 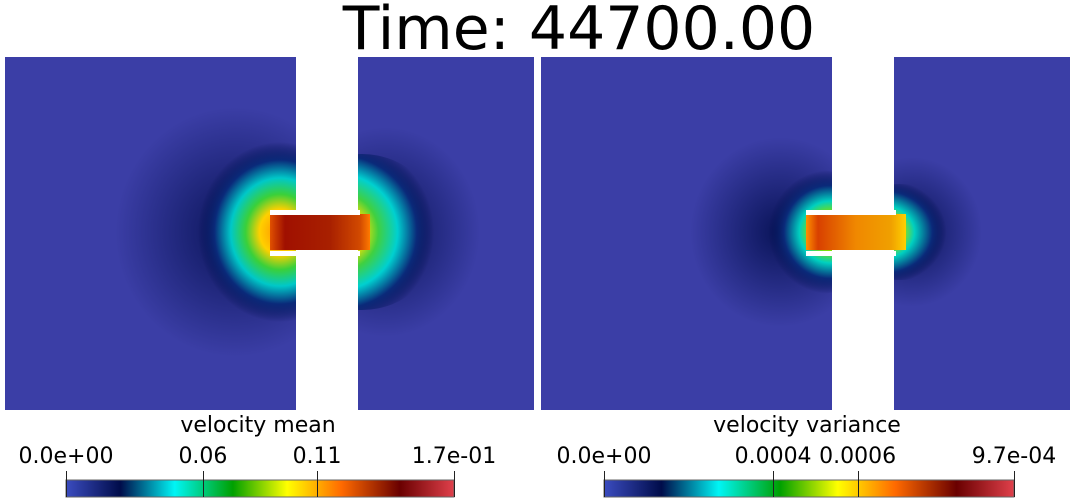 I want to click on variance-channel-wall-bottom, so click(x=851, y=253).